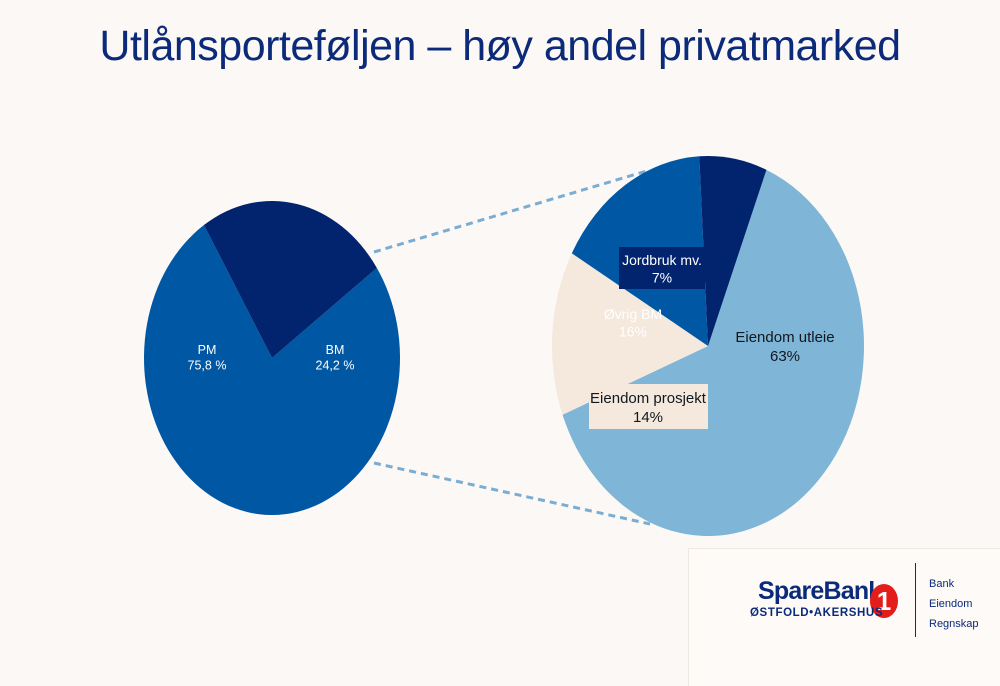 The image size is (1000, 686). What do you see at coordinates (335, 366) in the screenshot?
I see `slice-label-value: 24,2 %` at bounding box center [335, 366].